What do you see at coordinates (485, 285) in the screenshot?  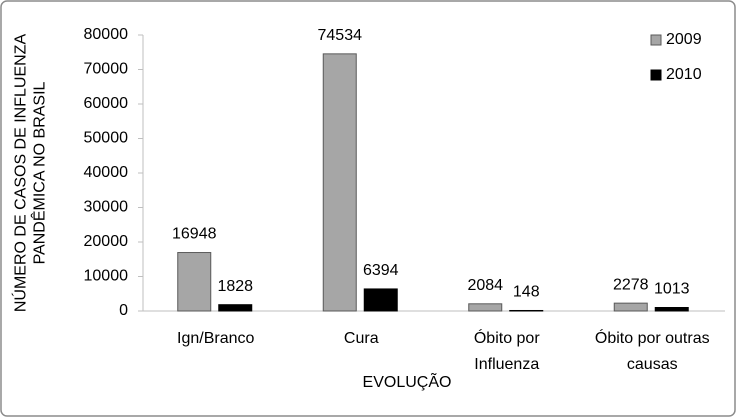 I see `value-label: 2084` at bounding box center [485, 285].